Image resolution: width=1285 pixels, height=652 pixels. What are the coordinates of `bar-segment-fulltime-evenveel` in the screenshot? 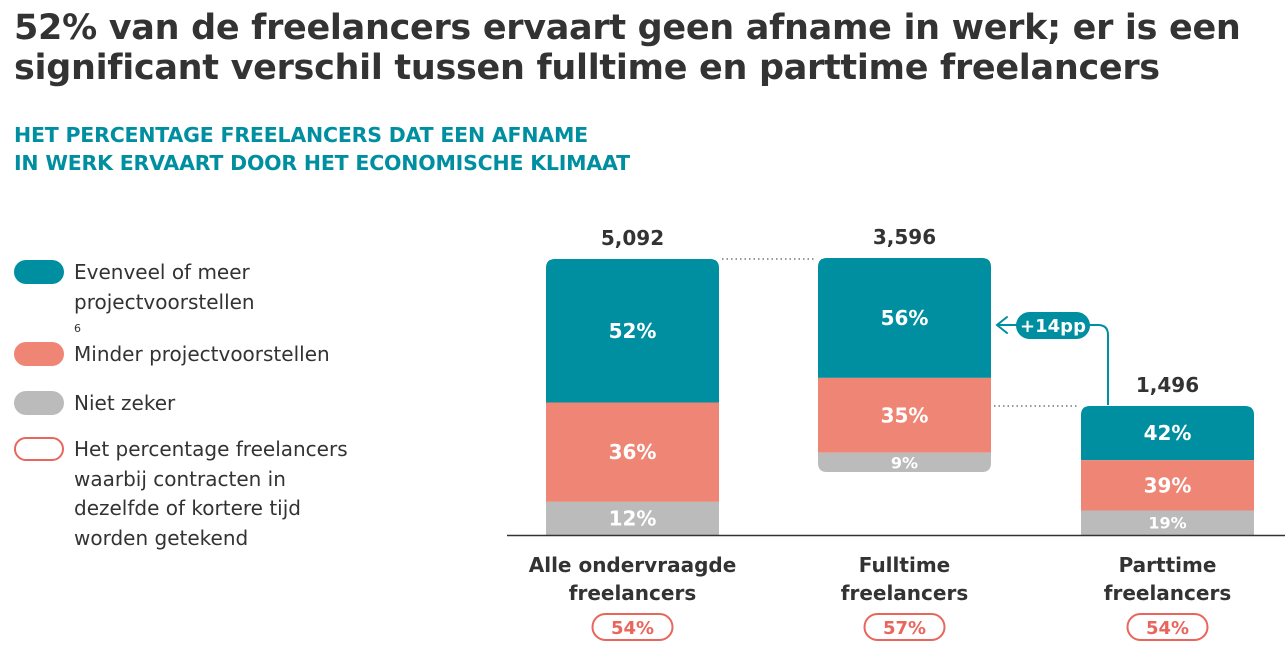 It's located at (904, 318).